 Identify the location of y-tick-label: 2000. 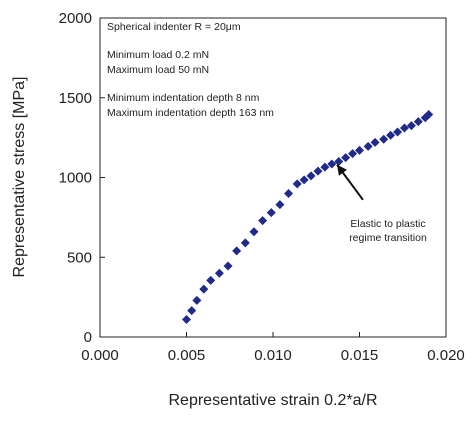
(75, 18).